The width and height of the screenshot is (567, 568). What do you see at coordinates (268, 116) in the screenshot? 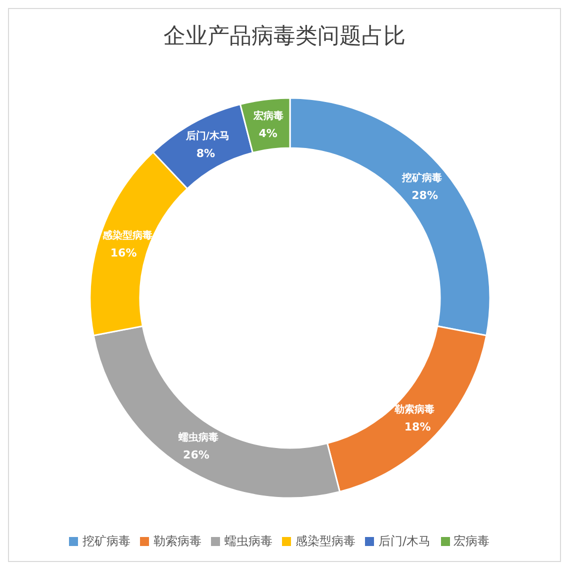
I see `slice-label: 宏病毒` at bounding box center [268, 116].